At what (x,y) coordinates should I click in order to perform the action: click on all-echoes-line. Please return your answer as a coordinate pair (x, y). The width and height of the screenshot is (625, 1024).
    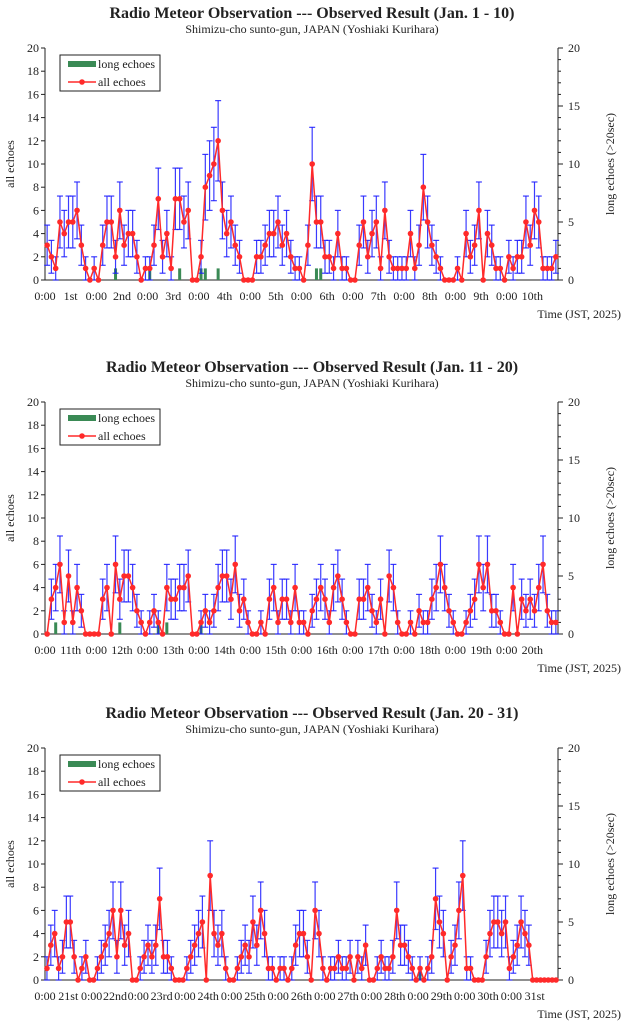
    Looking at the image, I should click on (301, 929).